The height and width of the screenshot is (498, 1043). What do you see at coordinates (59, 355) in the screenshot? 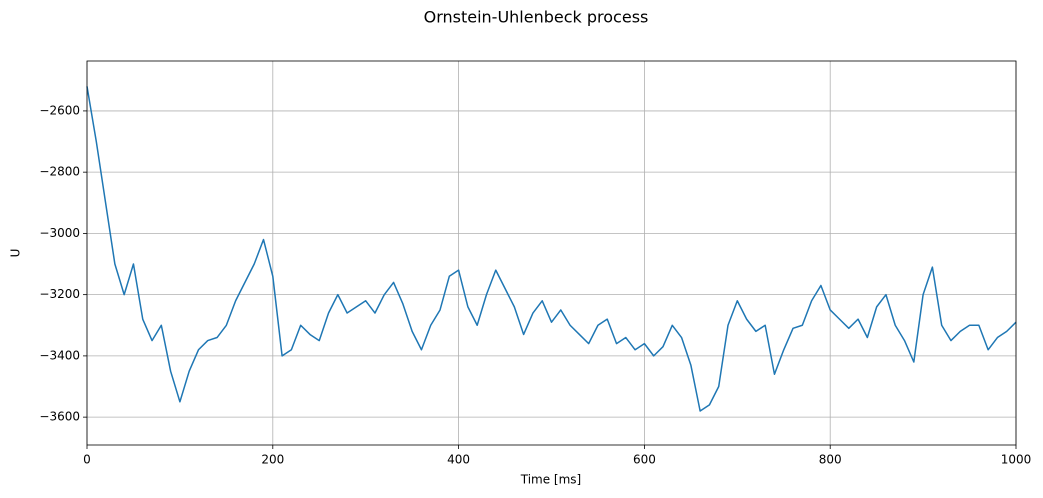
I see `y-tick-label: −3400` at bounding box center [59, 355].